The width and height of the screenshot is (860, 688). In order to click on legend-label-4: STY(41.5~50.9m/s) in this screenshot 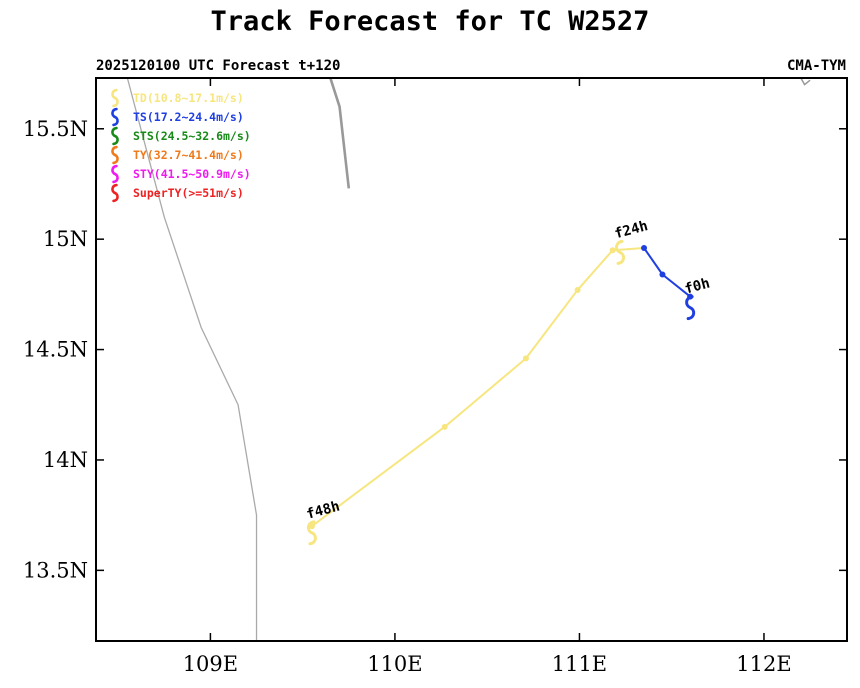, I will do `click(192, 174)`.